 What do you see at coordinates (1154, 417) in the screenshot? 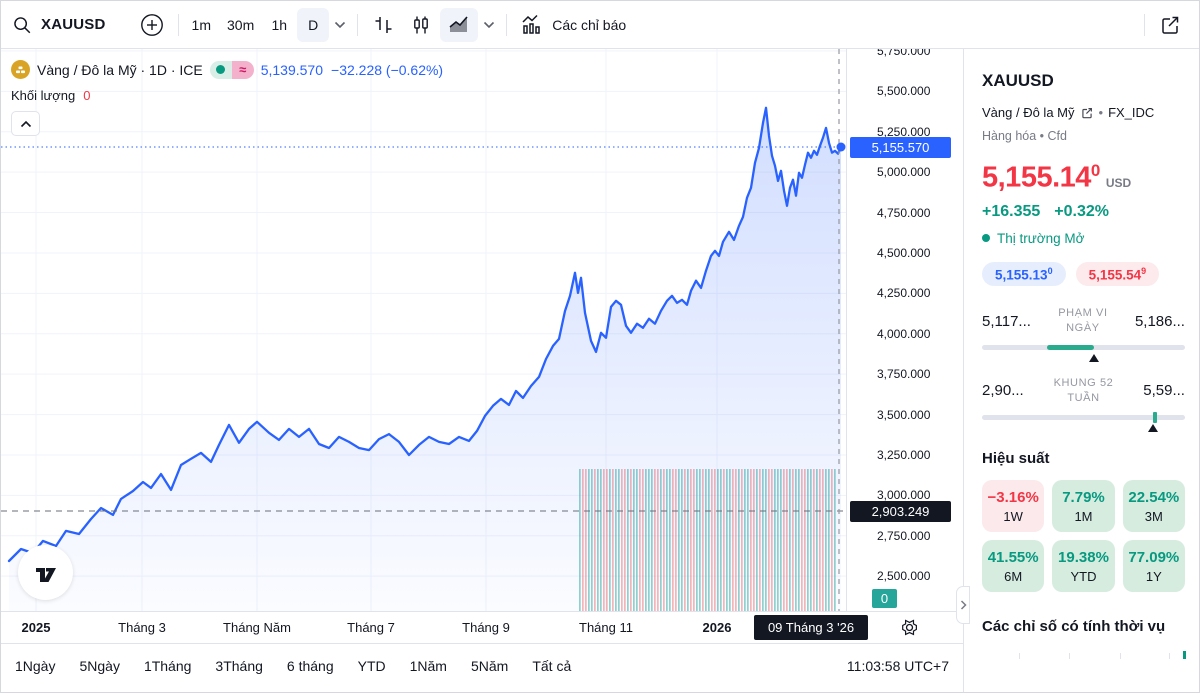
I see `week52-current-tick` at bounding box center [1154, 417].